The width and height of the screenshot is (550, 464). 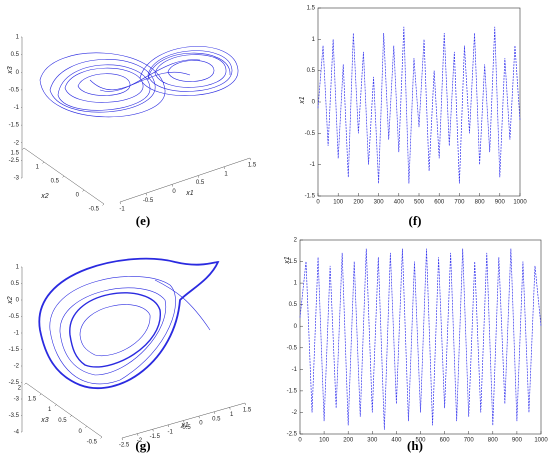 What do you see at coordinates (296, 241) in the screenshot?
I see `y-tick-label: 2` at bounding box center [296, 241].